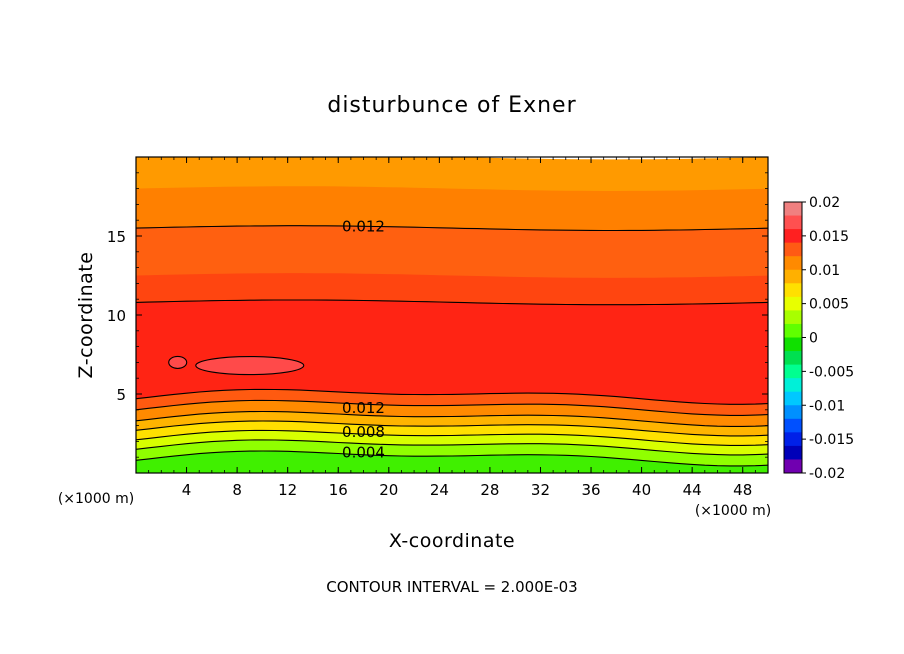  What do you see at coordinates (831, 372) in the screenshot?
I see `colorbar-tick-label: -0.005` at bounding box center [831, 372].